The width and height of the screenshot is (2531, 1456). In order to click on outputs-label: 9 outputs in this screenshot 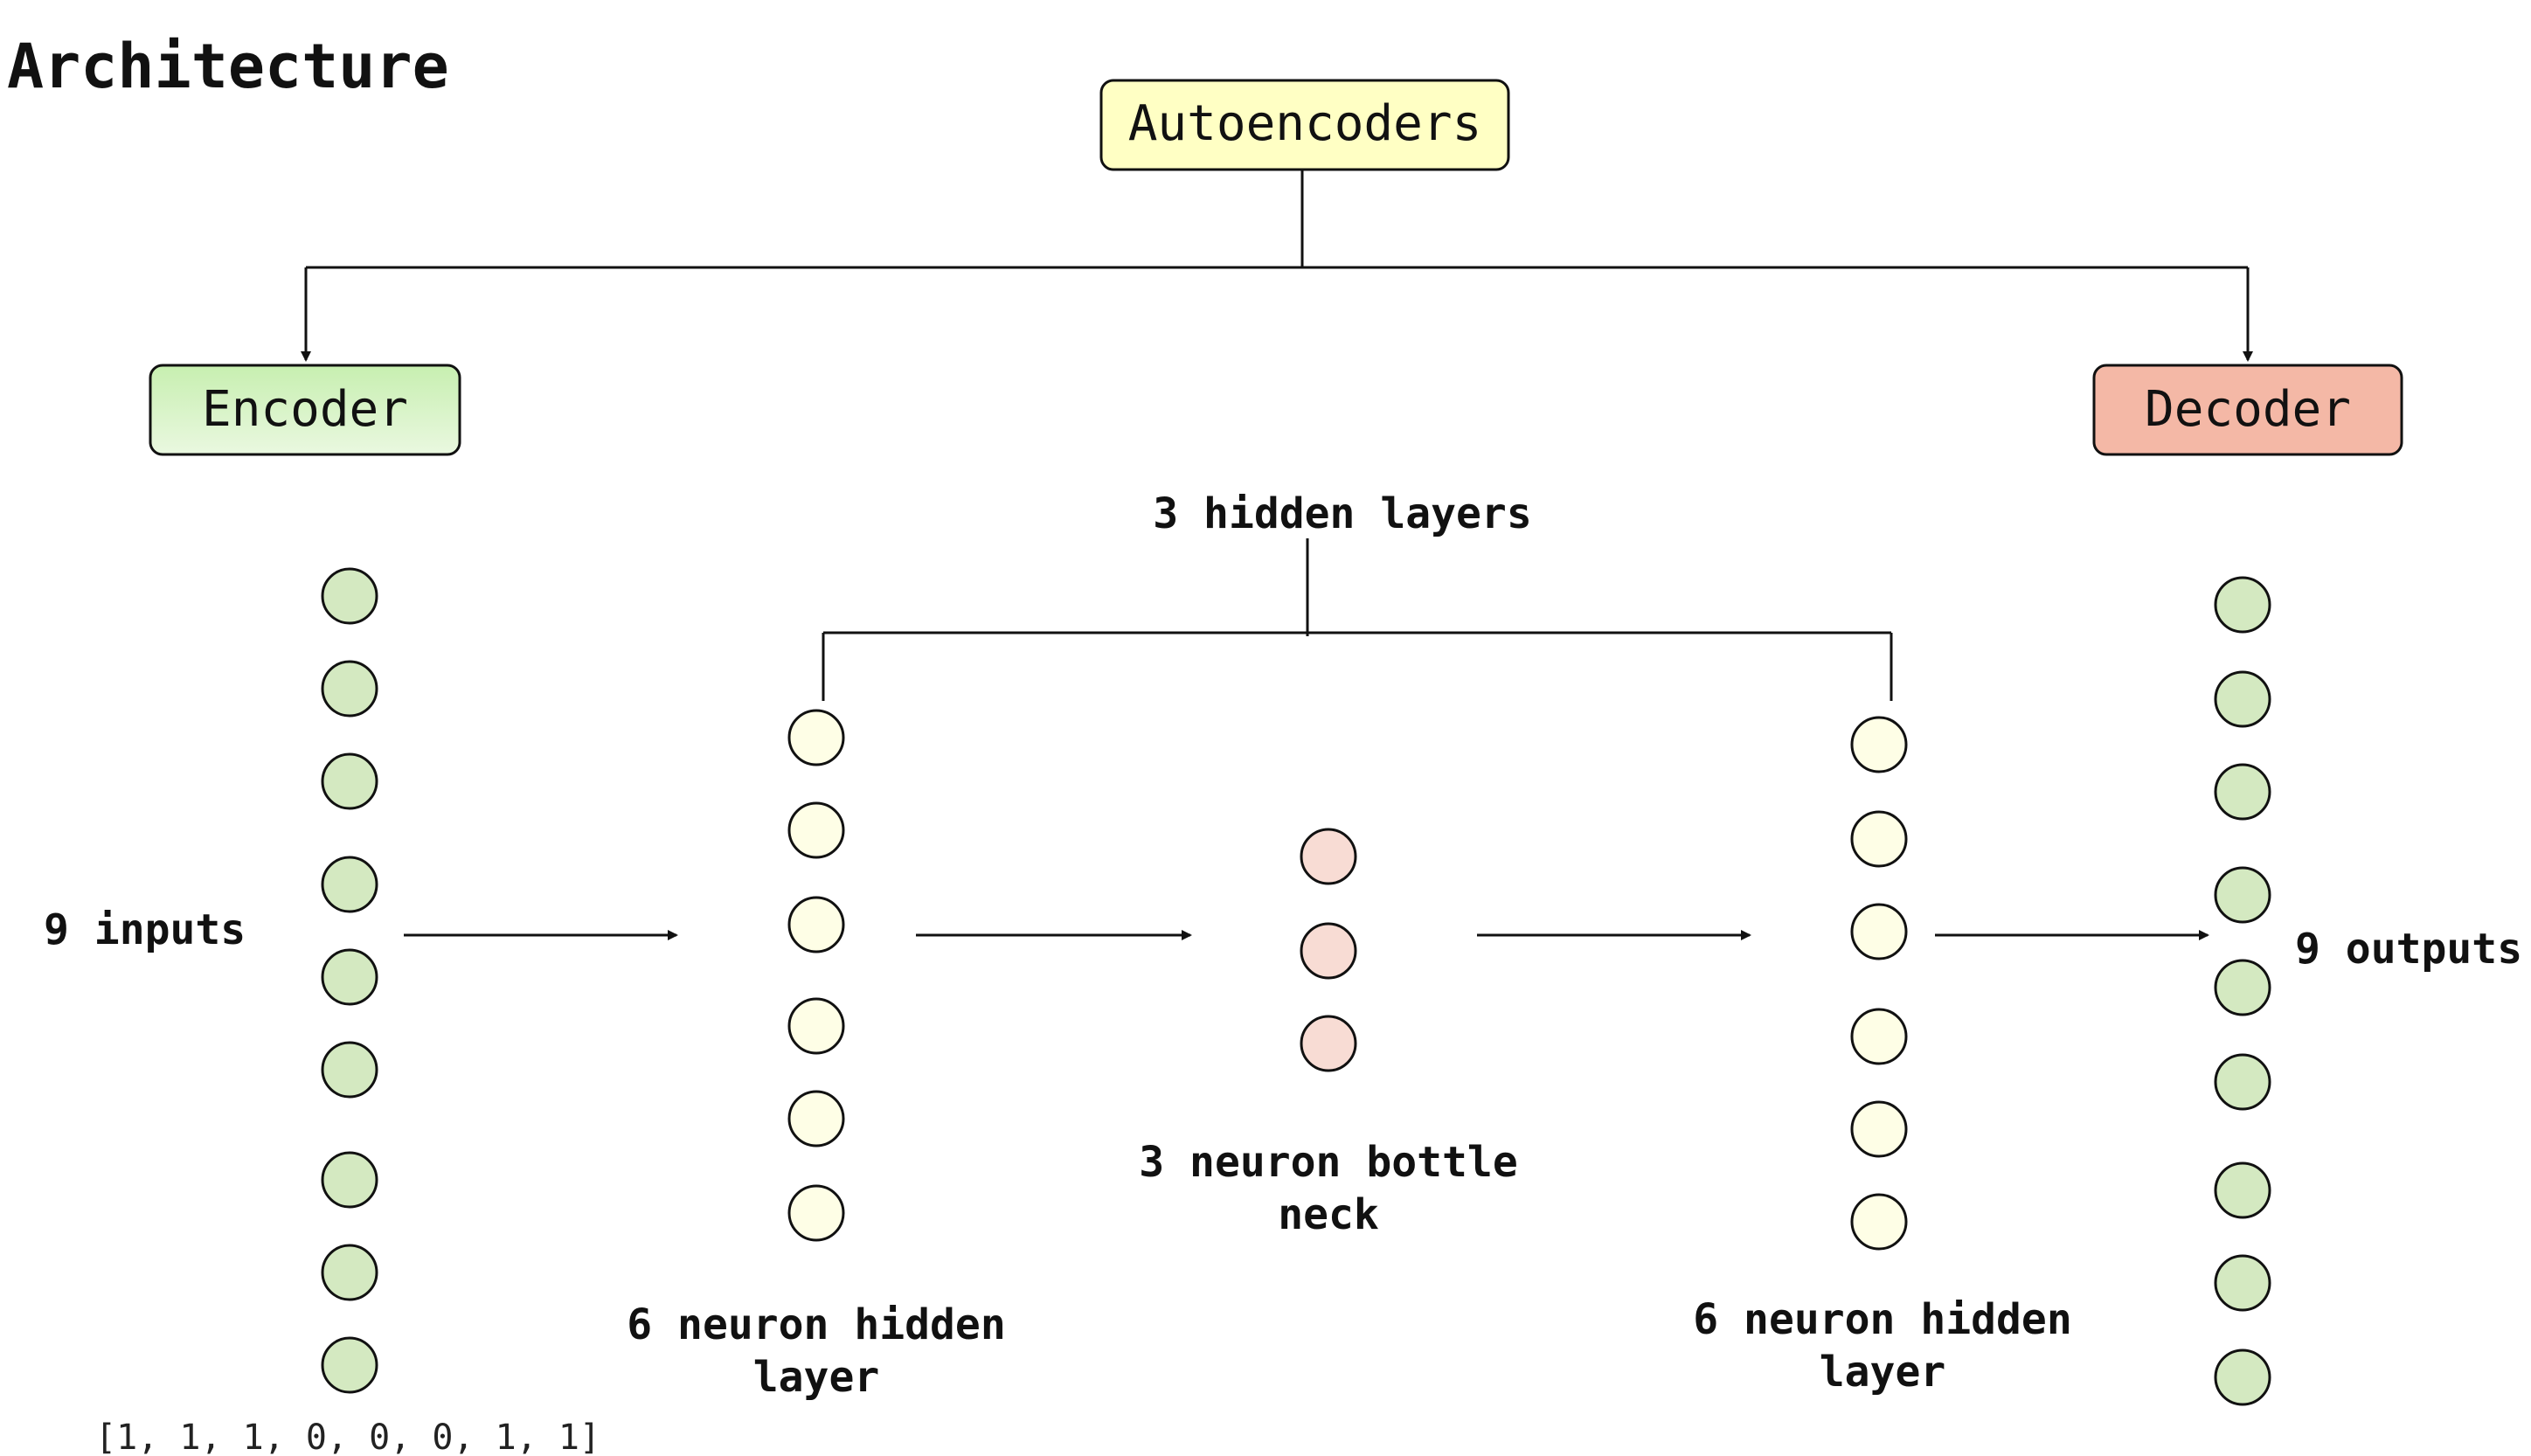, I will do `click(2408, 949)`.